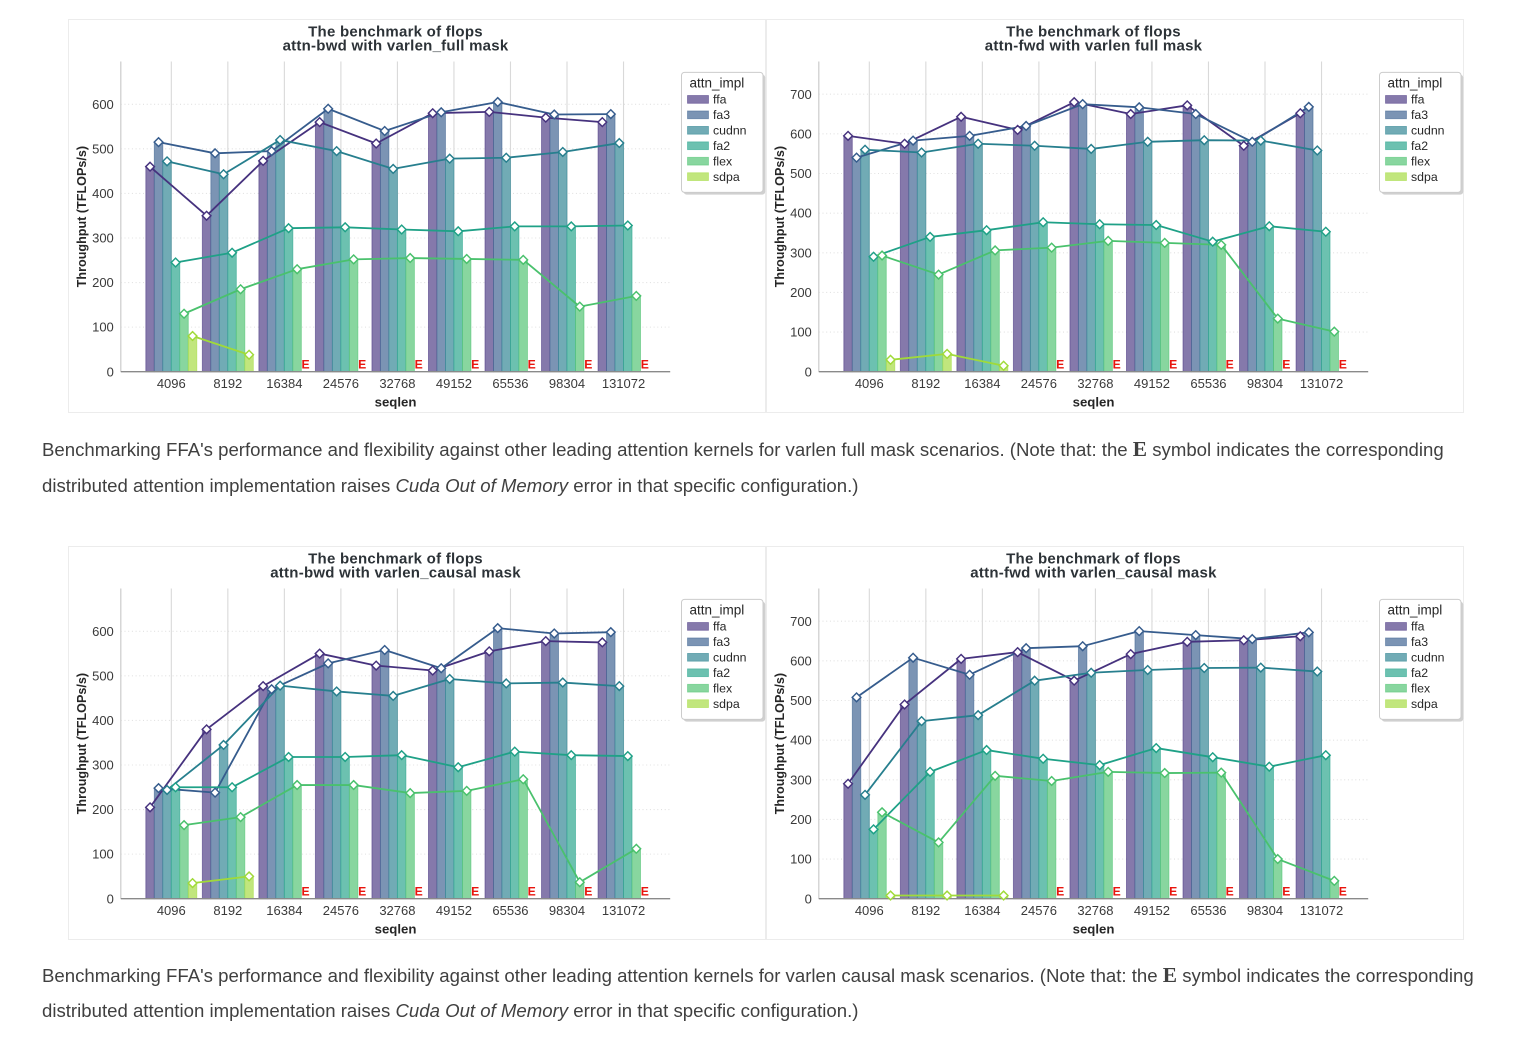  What do you see at coordinates (395, 572) in the screenshot?
I see `svg-text:attn-bwd with varlen_causal ma: attn-bwd with varlen_causal mask` at bounding box center [395, 572].